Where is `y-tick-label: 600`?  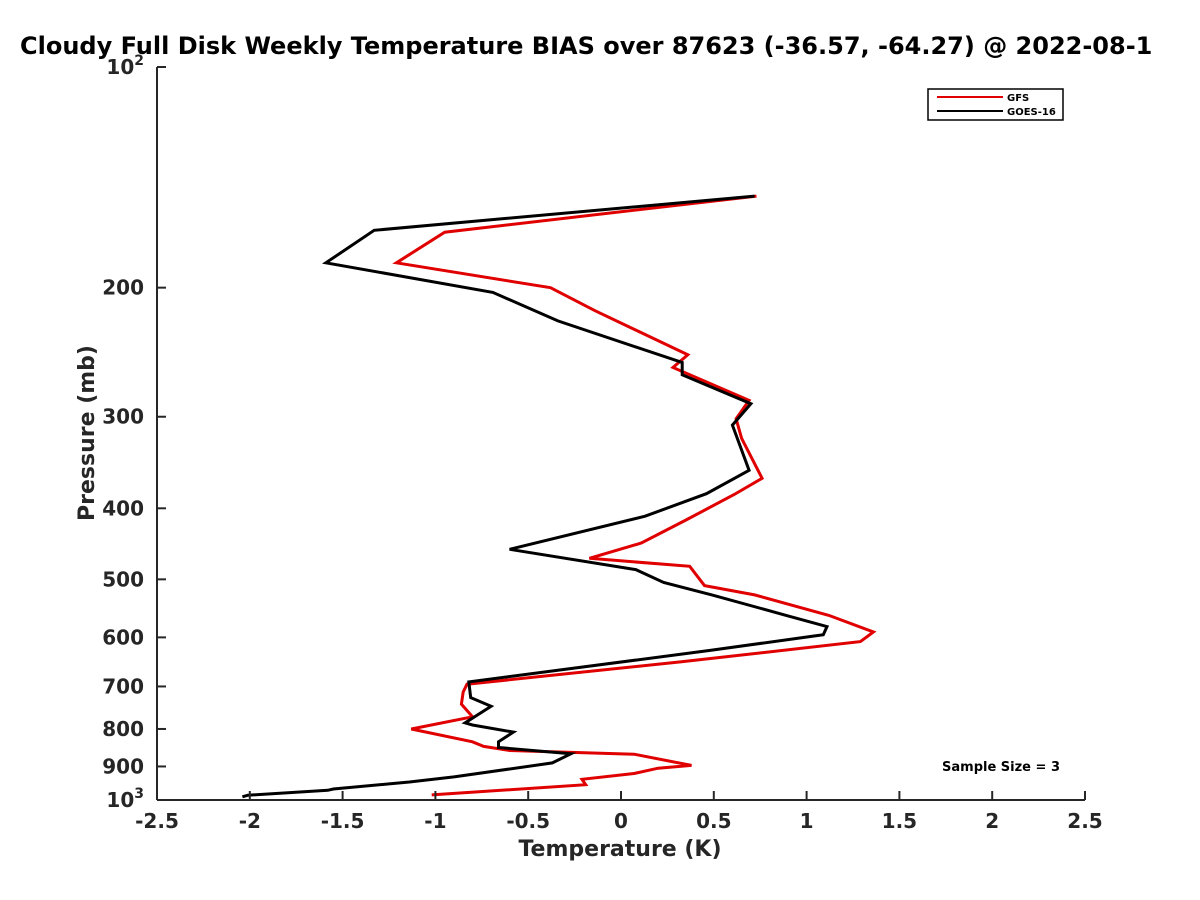 y-tick-label: 600 is located at coordinates (123, 637).